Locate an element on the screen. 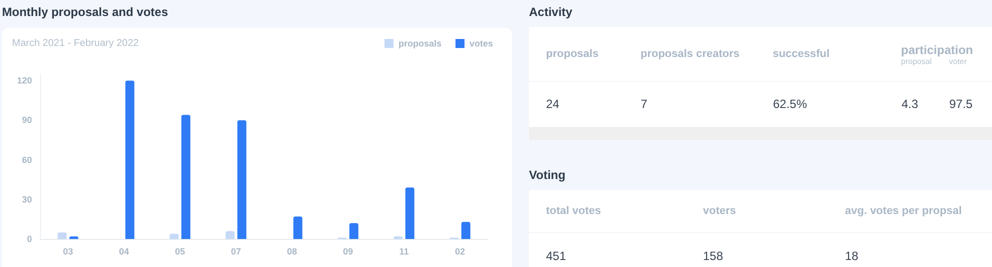 This screenshot has height=267, width=992. x-tick-label: 09 is located at coordinates (348, 251).